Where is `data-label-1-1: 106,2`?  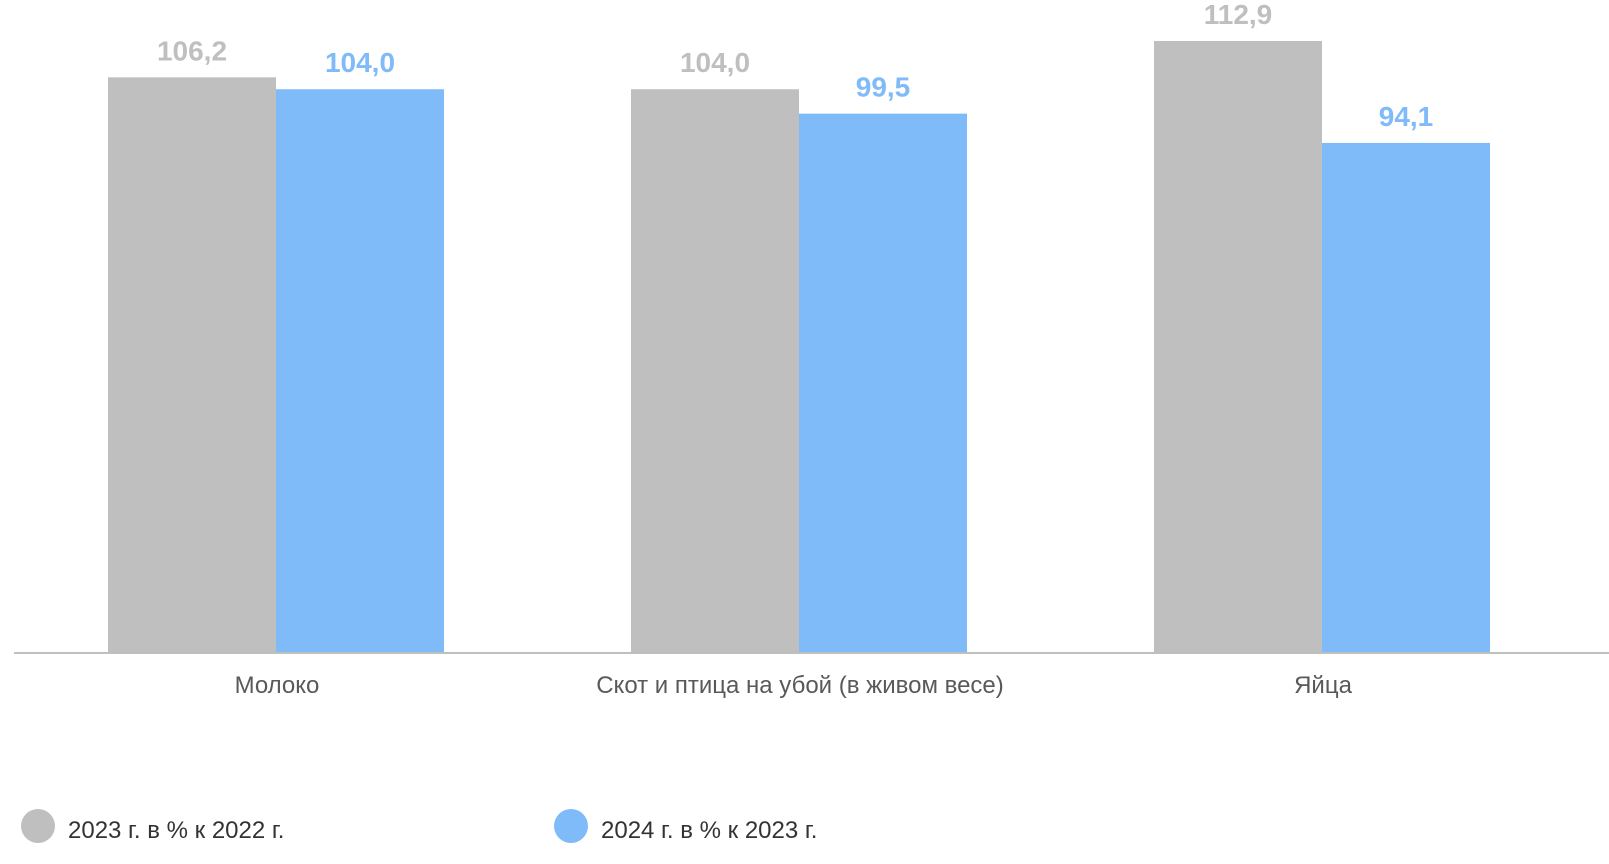
data-label-1-1: 106,2 is located at coordinates (192, 50).